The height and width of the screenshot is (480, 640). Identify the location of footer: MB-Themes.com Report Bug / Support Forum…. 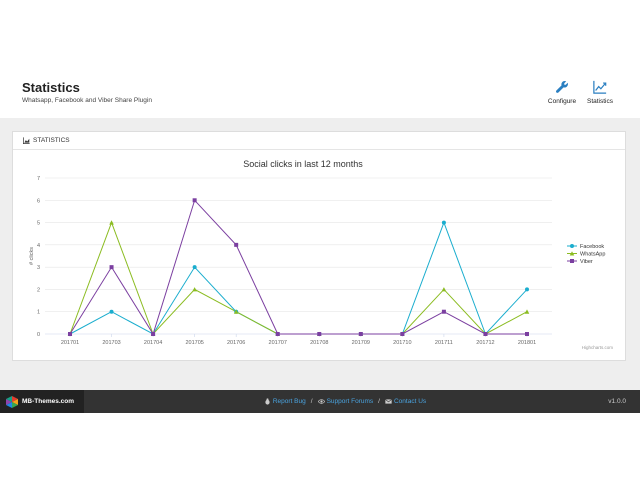
(320, 401).